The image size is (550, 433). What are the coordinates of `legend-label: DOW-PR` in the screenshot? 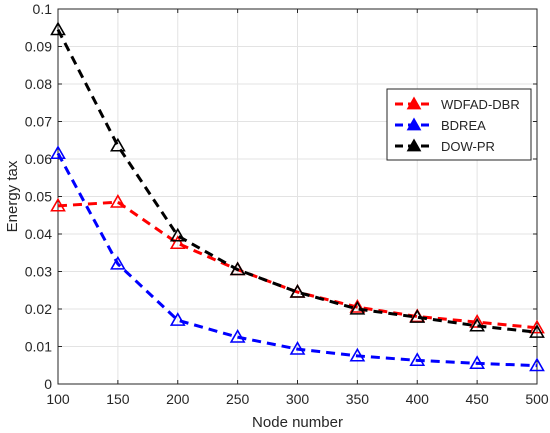 It's located at (468, 146).